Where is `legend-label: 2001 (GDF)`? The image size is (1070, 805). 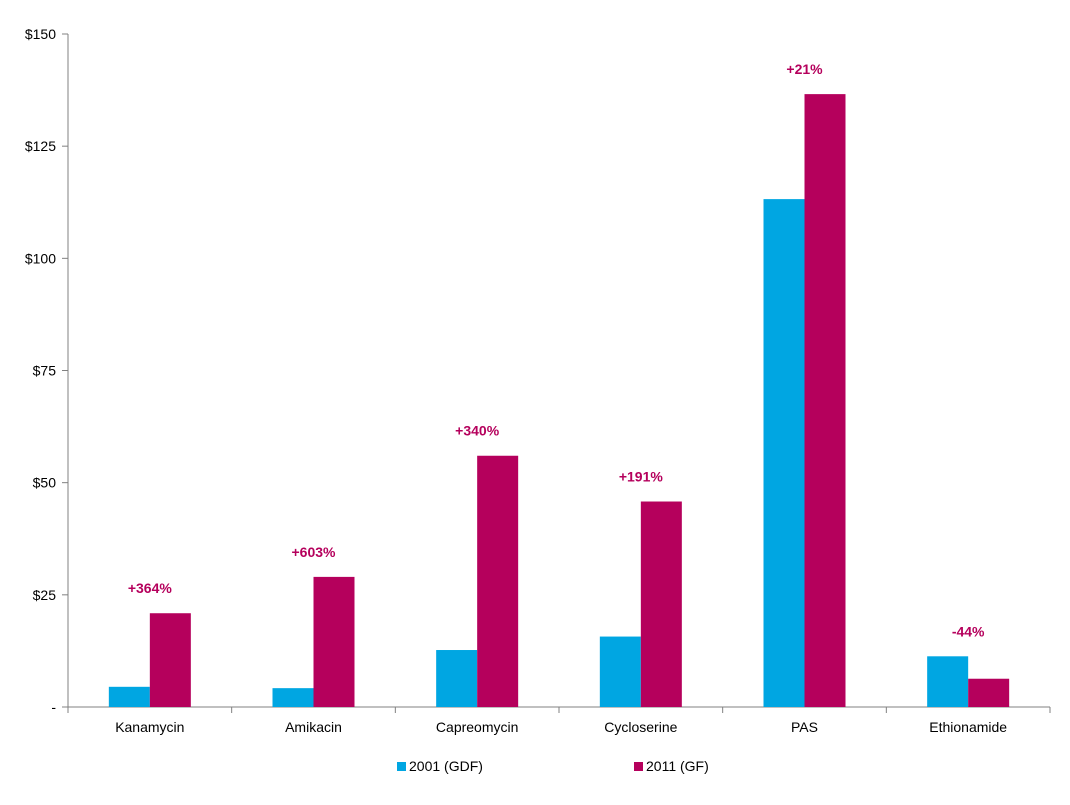 legend-label: 2001 (GDF) is located at coordinates (446, 766).